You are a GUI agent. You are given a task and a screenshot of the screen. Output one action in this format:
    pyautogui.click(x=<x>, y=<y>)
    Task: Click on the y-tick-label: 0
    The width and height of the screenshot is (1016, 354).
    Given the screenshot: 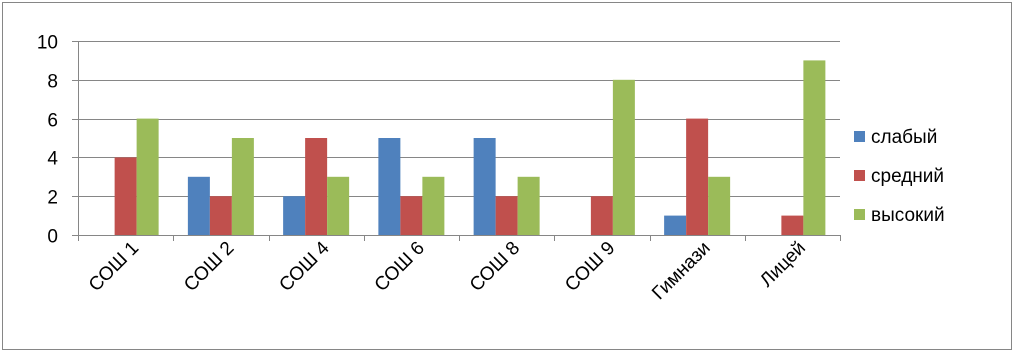 What is the action you would take?
    pyautogui.click(x=52, y=237)
    